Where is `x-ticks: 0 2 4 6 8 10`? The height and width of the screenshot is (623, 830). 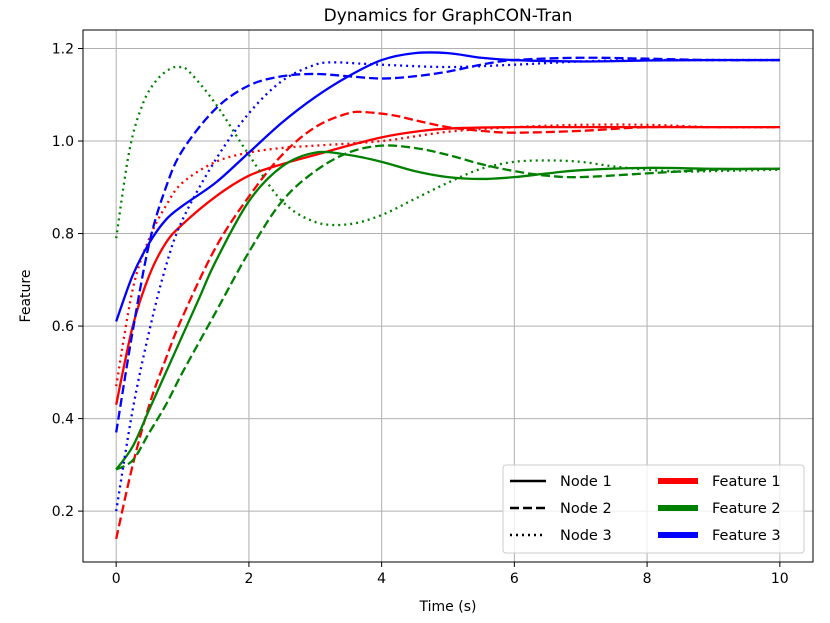
x-ticks: 0 2 4 6 8 10 is located at coordinates (450, 574).